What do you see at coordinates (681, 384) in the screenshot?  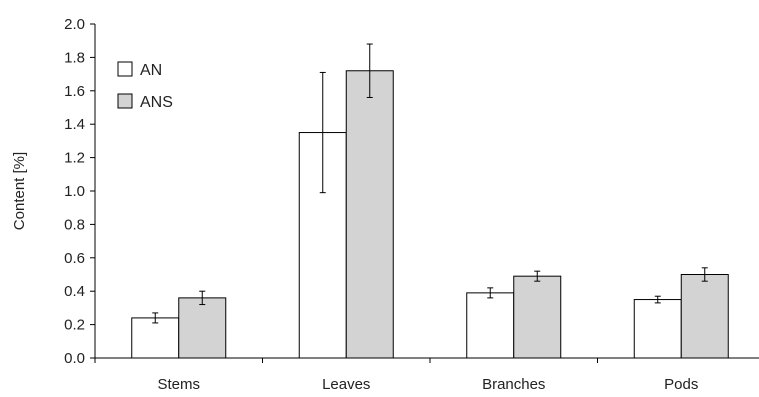 I see `x-tick-label: Pods` at bounding box center [681, 384].